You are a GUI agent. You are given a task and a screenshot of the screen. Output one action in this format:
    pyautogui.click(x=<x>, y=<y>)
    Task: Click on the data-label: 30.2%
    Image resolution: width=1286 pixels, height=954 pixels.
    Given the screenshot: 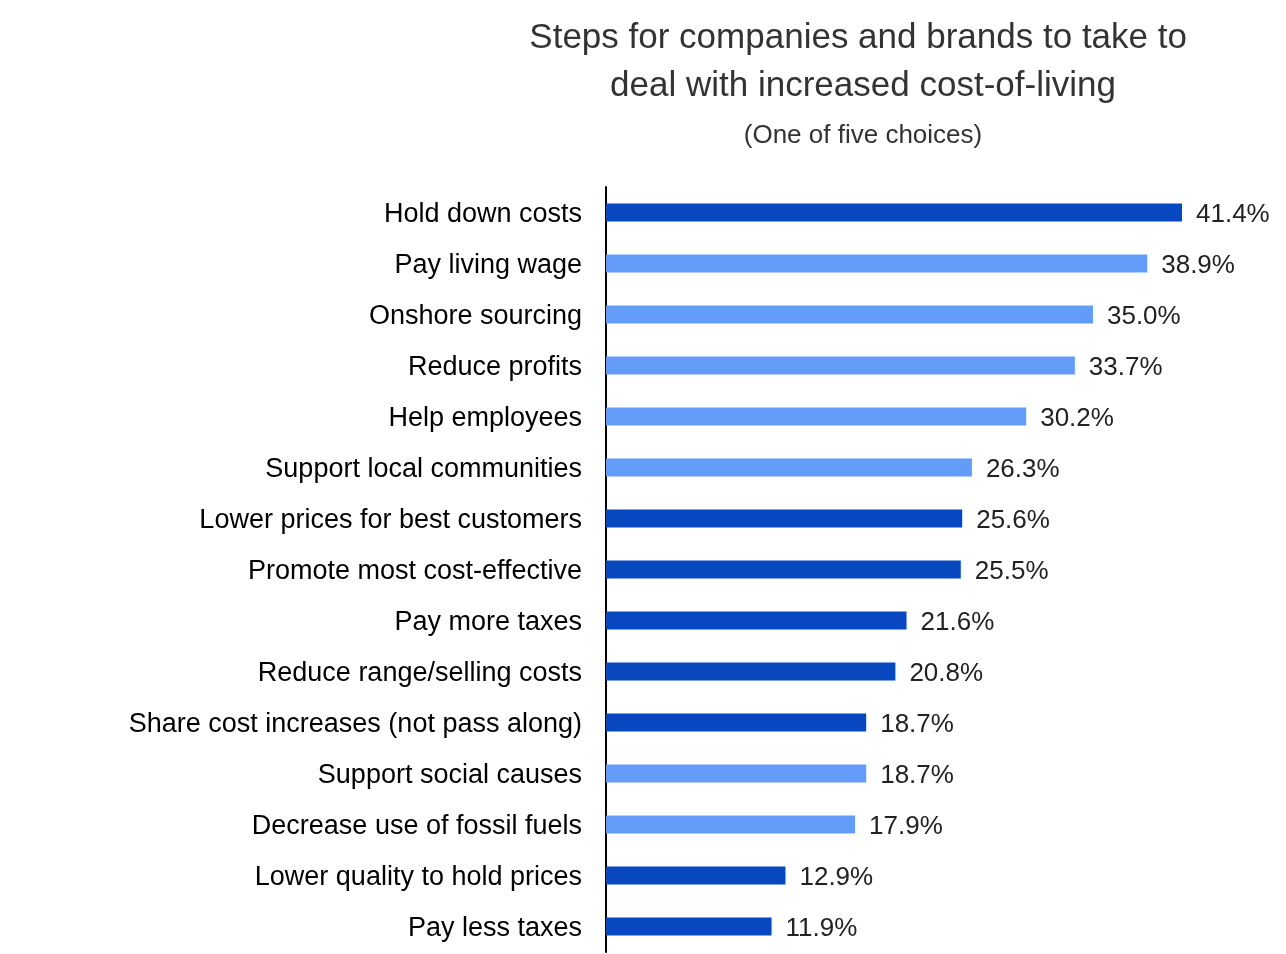 What is the action you would take?
    pyautogui.click(x=1077, y=416)
    